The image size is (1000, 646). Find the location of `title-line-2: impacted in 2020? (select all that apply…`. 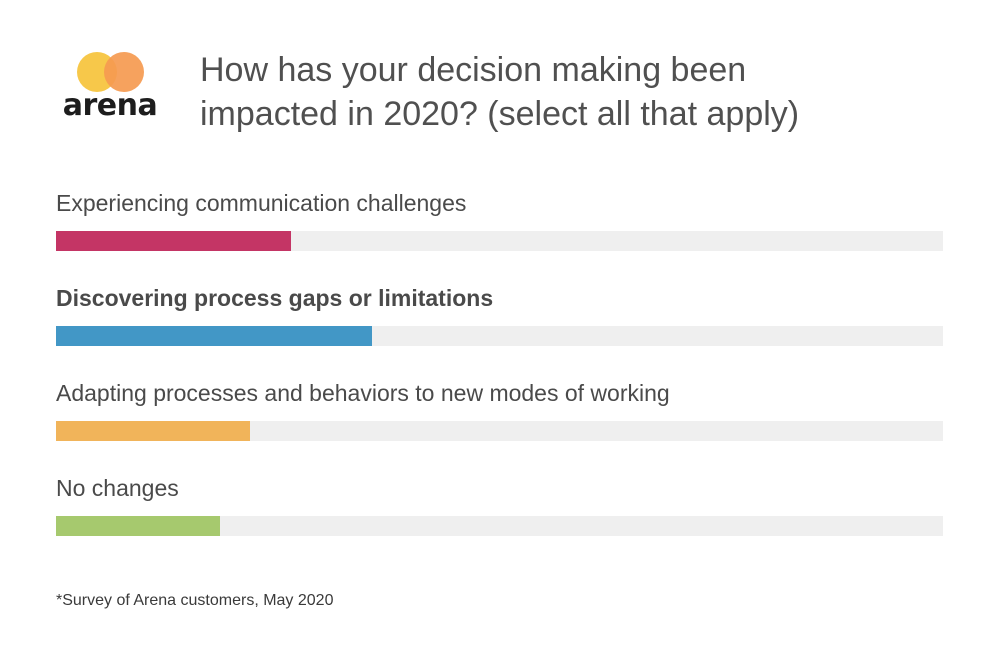

title-line-2: impacted in 2020? (select all that apply… is located at coordinates (500, 114).